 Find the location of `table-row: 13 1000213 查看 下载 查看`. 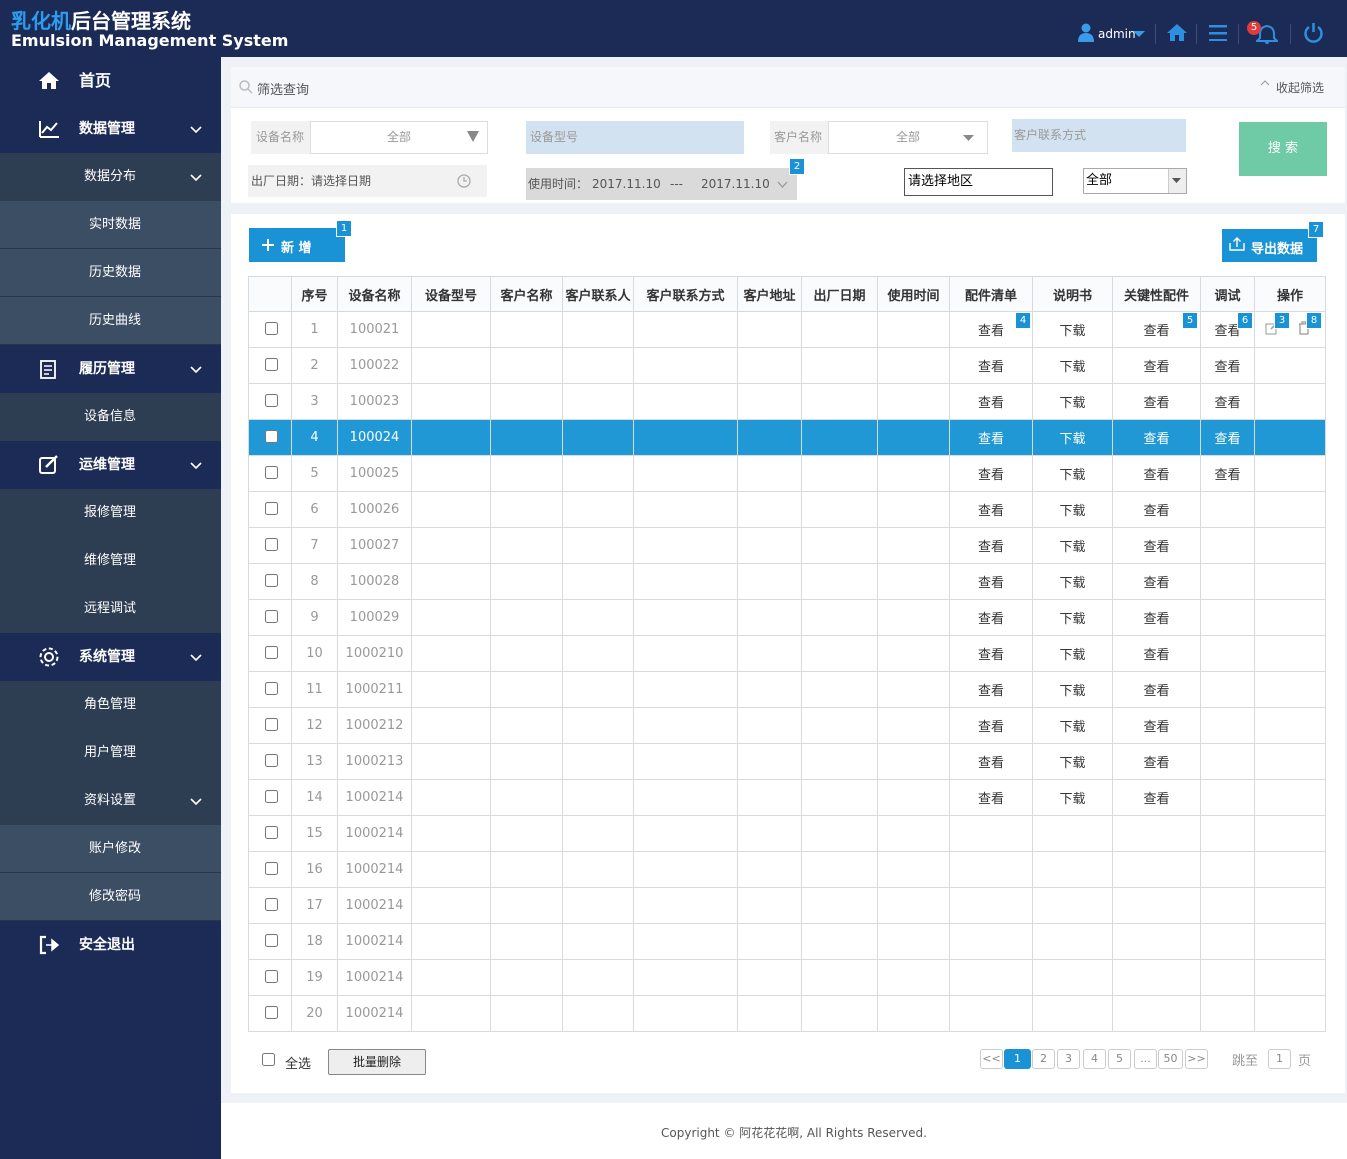

table-row: 13 1000213 查看 下载 查看 is located at coordinates (787, 761).